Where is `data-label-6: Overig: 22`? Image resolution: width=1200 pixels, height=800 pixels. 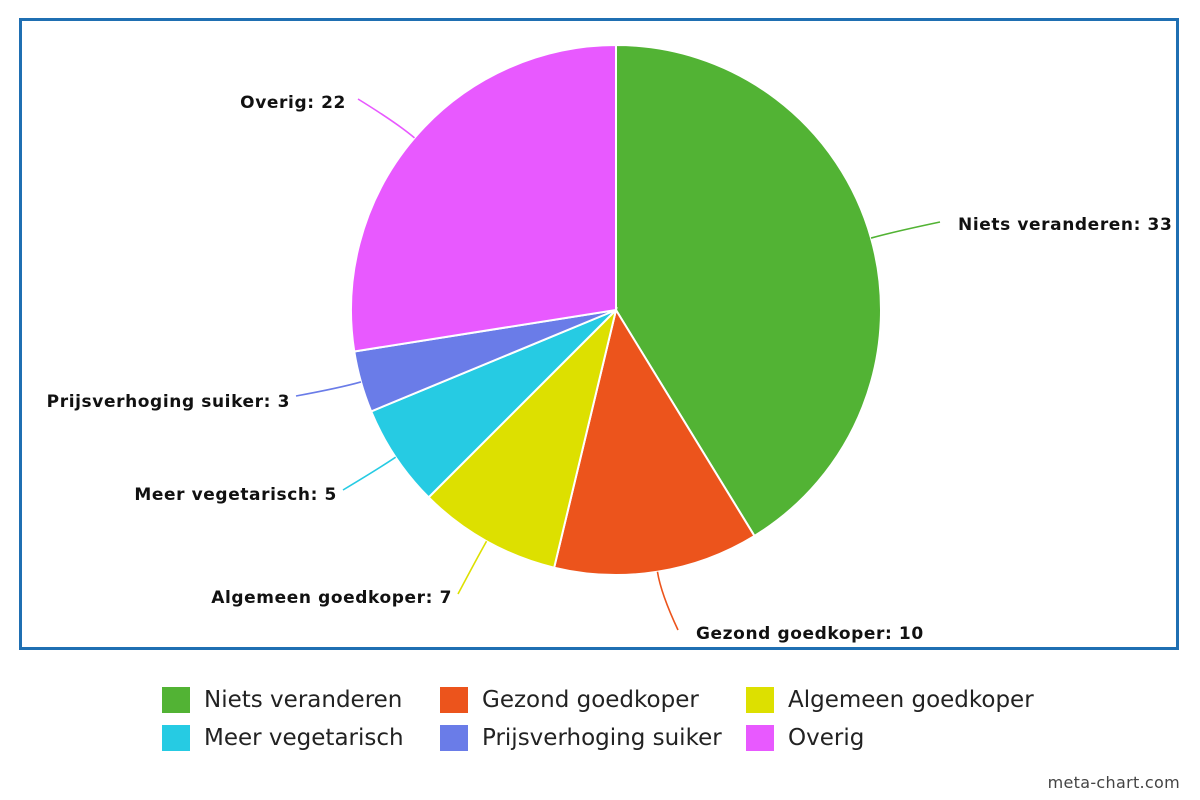
data-label-6: Overig: 22 is located at coordinates (293, 103).